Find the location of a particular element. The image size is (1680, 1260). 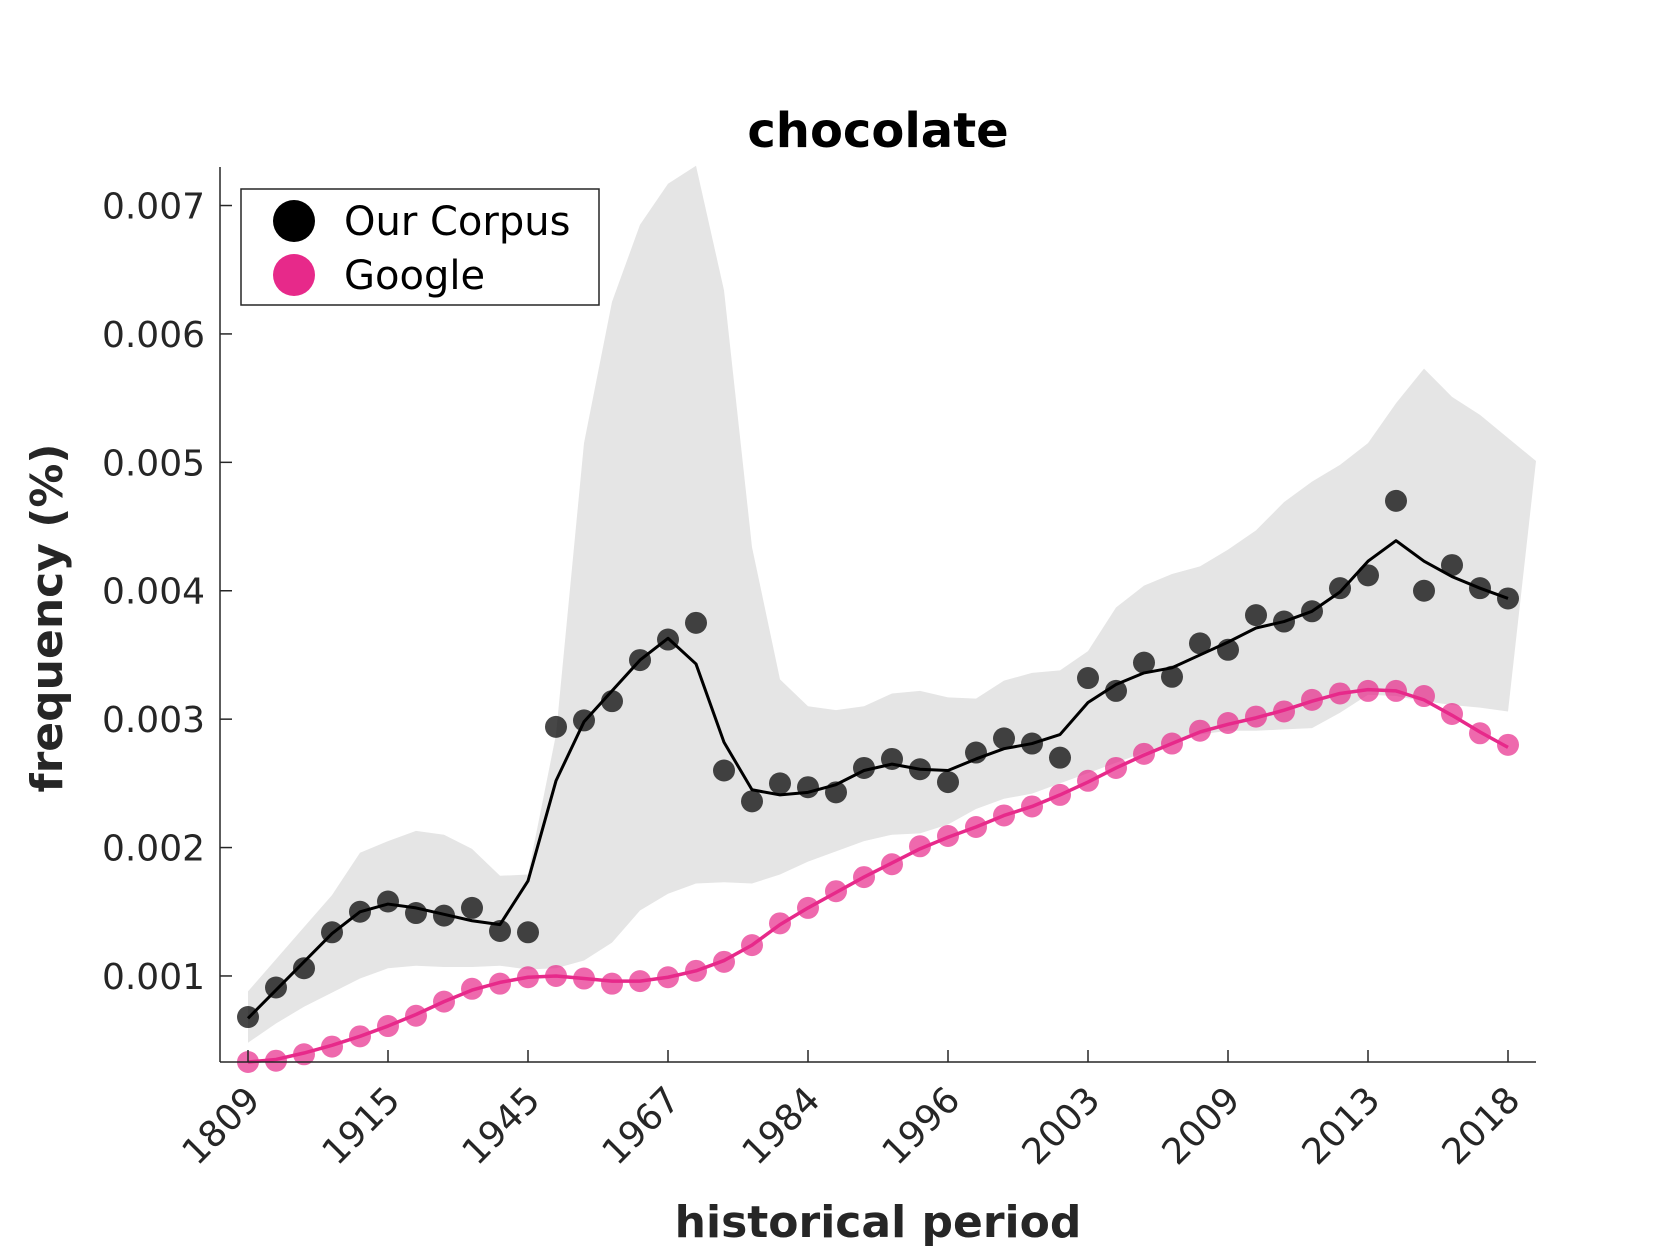

y-tick-label: 0.005 is located at coordinates (153, 463).